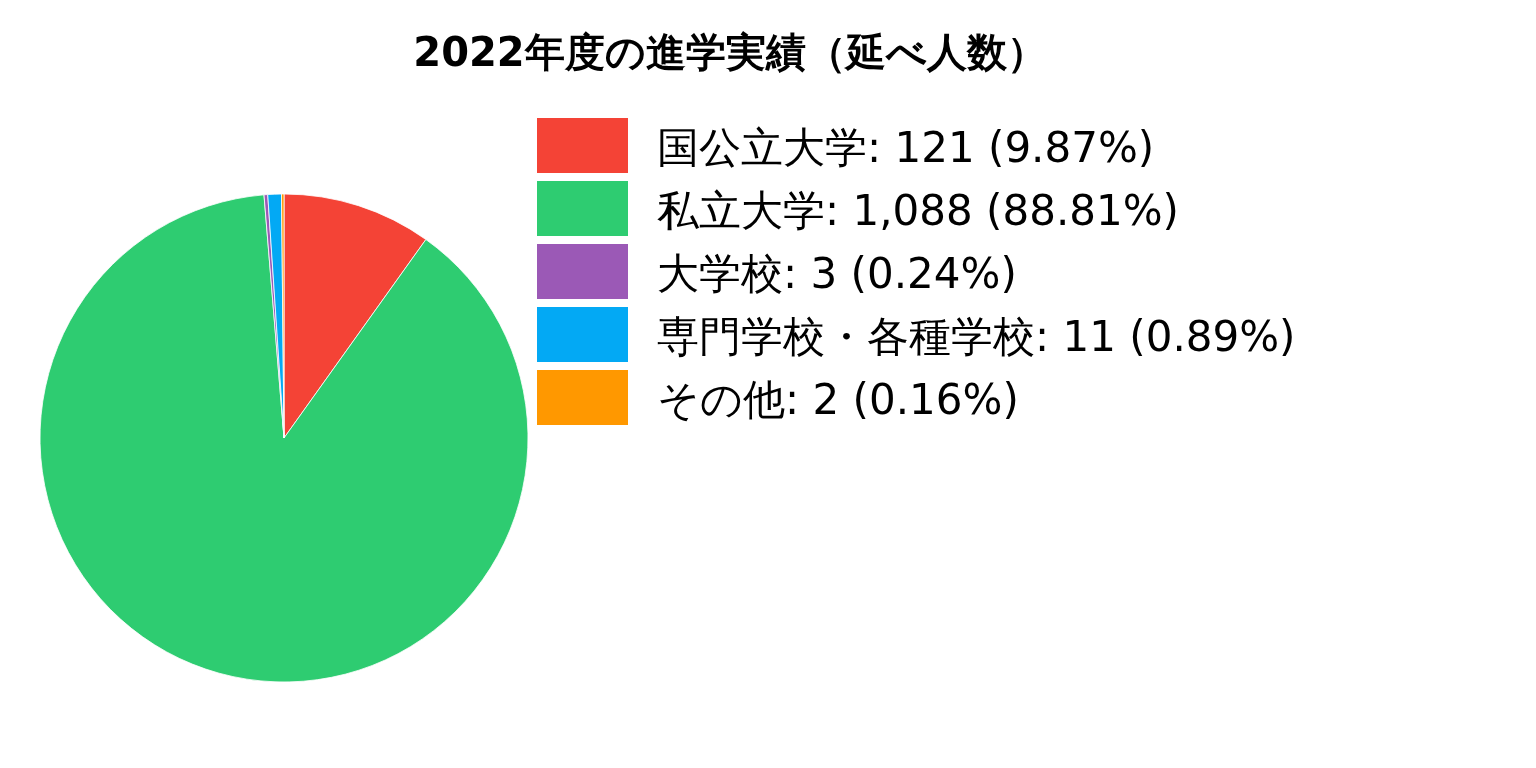 The height and width of the screenshot is (768, 1536). Describe the element at coordinates (730, 52) in the screenshot. I see `chart-title: 2022年度の進学実績（延べ人数）` at that location.